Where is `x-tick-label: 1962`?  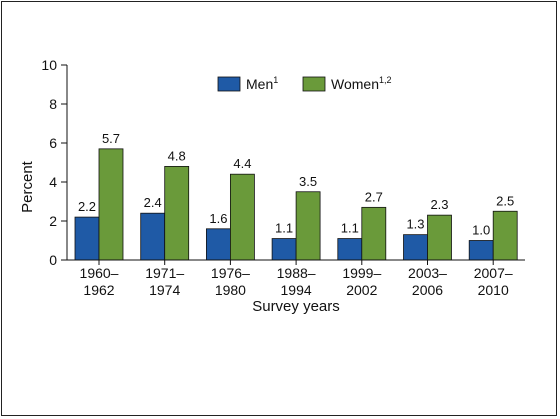
x-tick-label: 1962 is located at coordinates (98, 290).